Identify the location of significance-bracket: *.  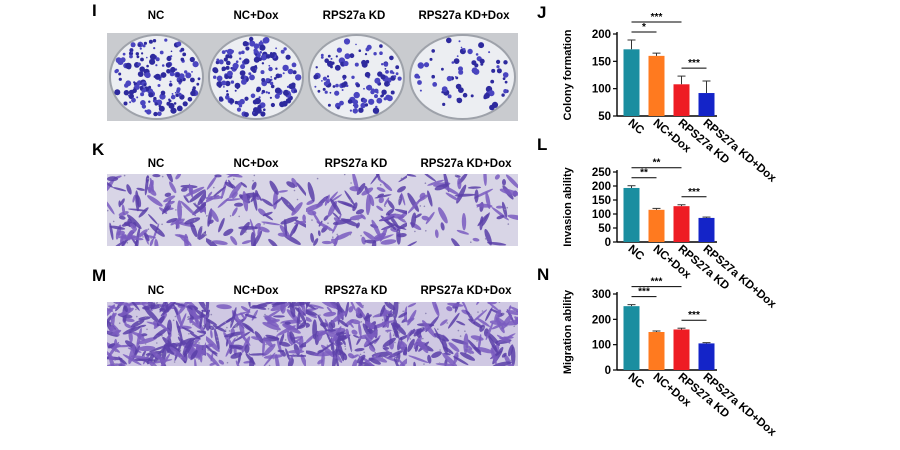
(644, 27).